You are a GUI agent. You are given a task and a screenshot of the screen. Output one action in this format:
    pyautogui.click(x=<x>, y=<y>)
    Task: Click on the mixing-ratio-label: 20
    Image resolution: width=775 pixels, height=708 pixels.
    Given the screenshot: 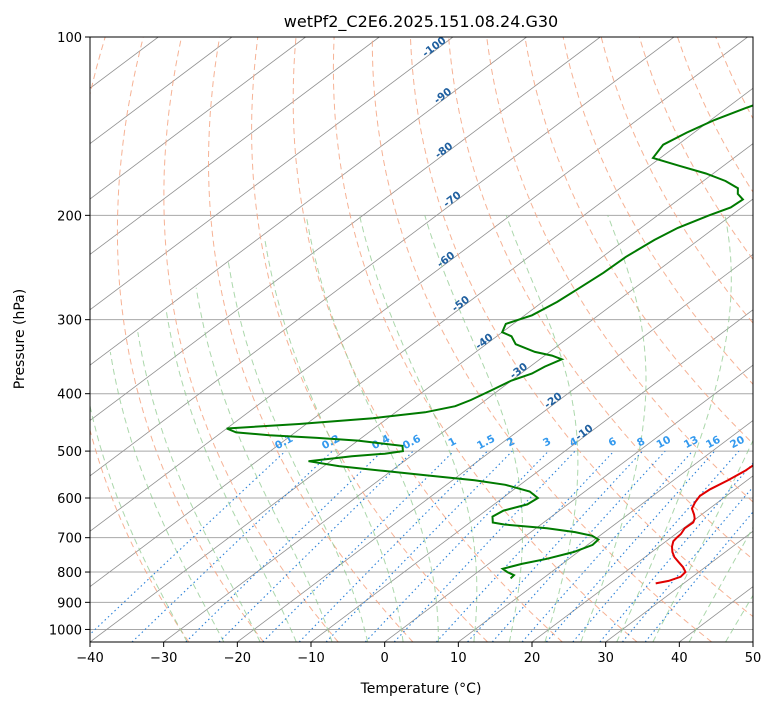 What is the action you would take?
    pyautogui.click(x=737, y=442)
    